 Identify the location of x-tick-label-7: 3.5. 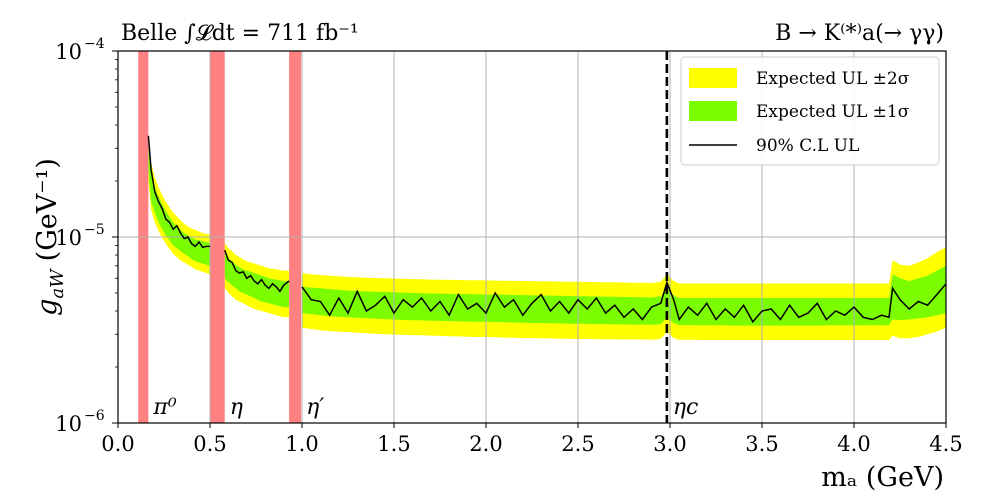
(761, 444).